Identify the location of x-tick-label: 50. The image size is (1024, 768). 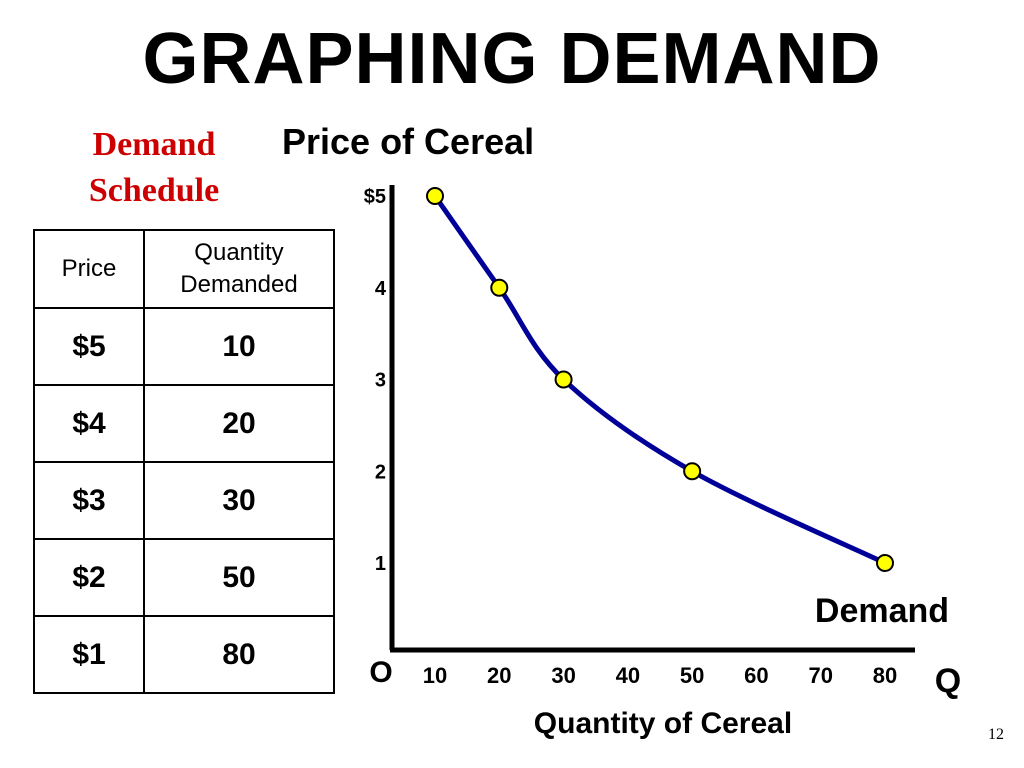
(692, 675).